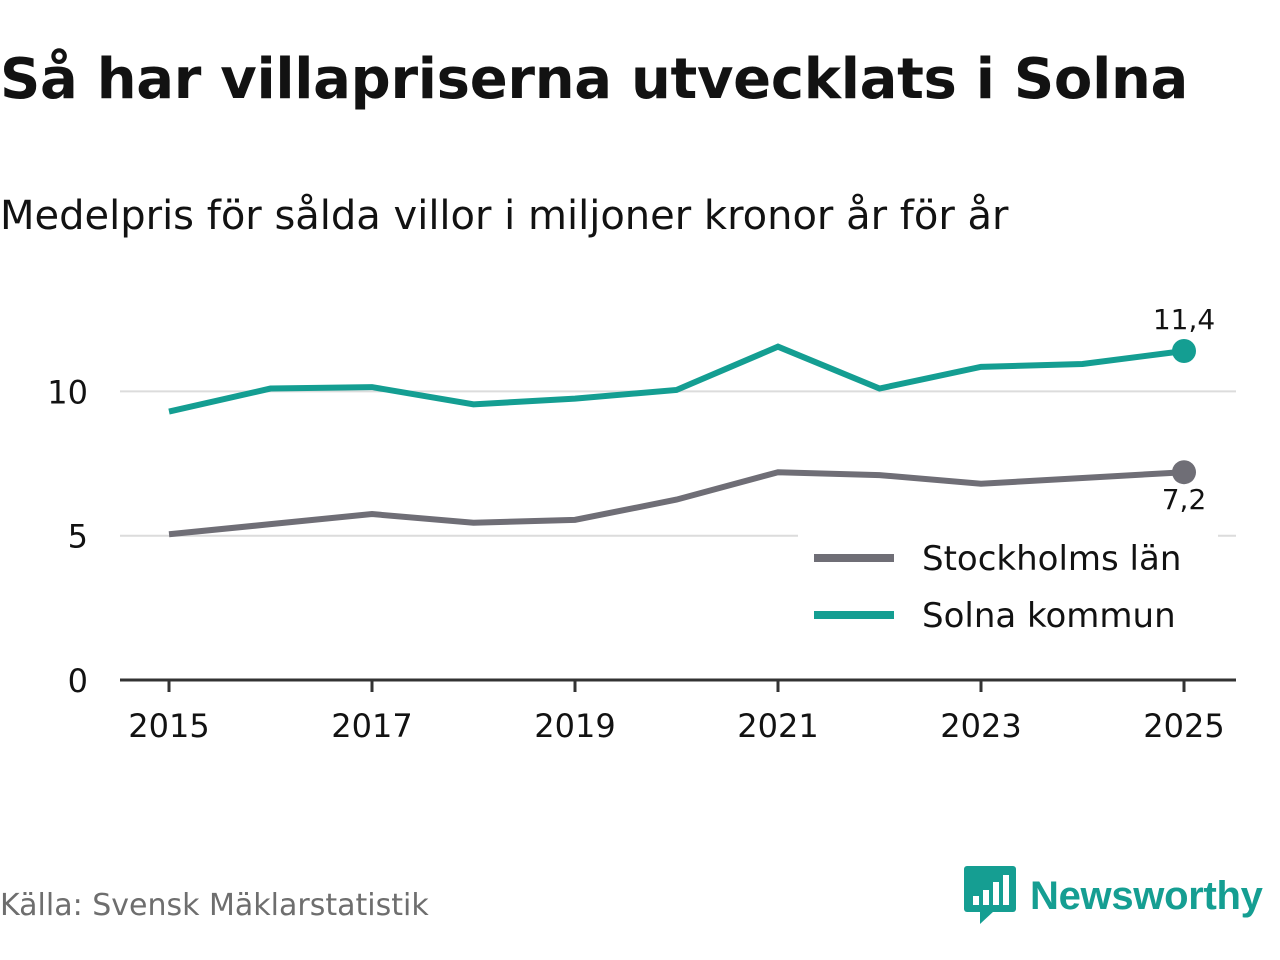 Image resolution: width=1280 pixels, height=960 pixels. I want to click on x-tick-label: 2025, so click(1183, 726).